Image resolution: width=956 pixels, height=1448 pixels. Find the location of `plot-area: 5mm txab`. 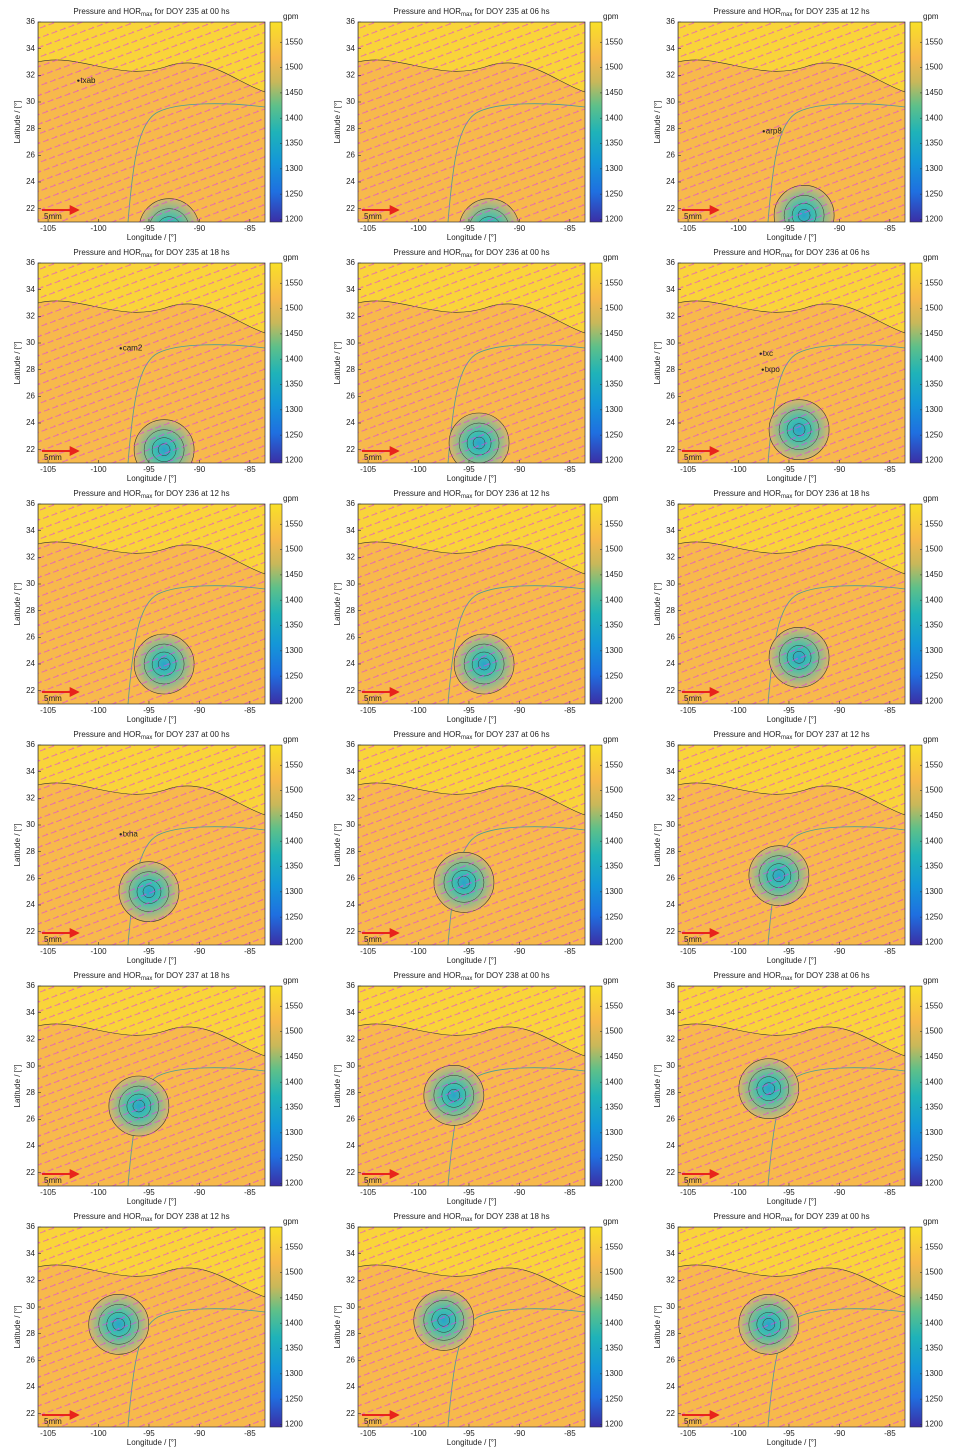

plot-area: 5mm txab is located at coordinates (151, 122).